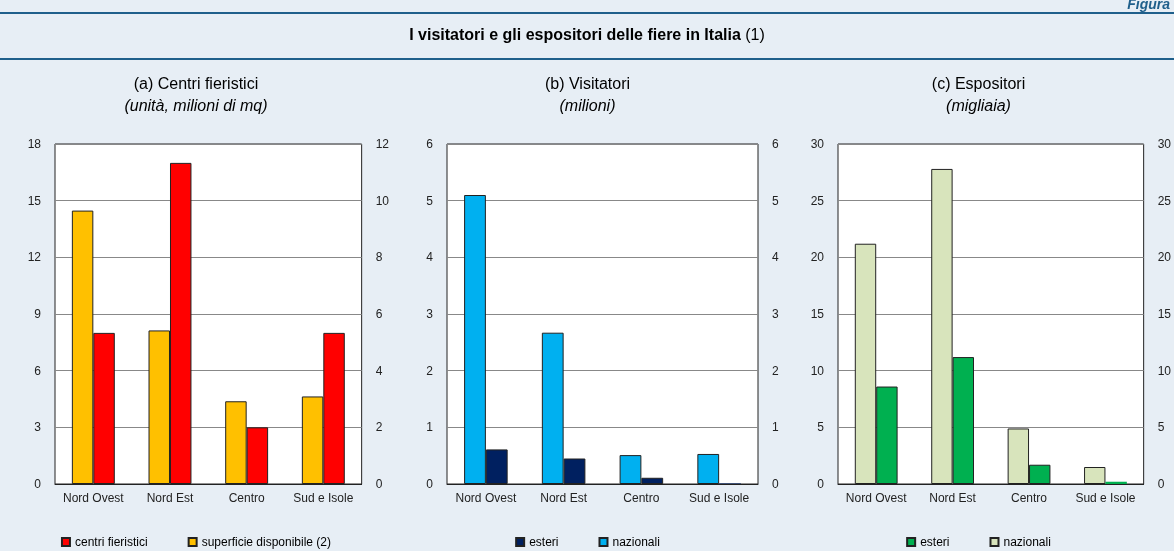 The image size is (1174, 551). I want to click on y-tick-label: 1, so click(430, 427).